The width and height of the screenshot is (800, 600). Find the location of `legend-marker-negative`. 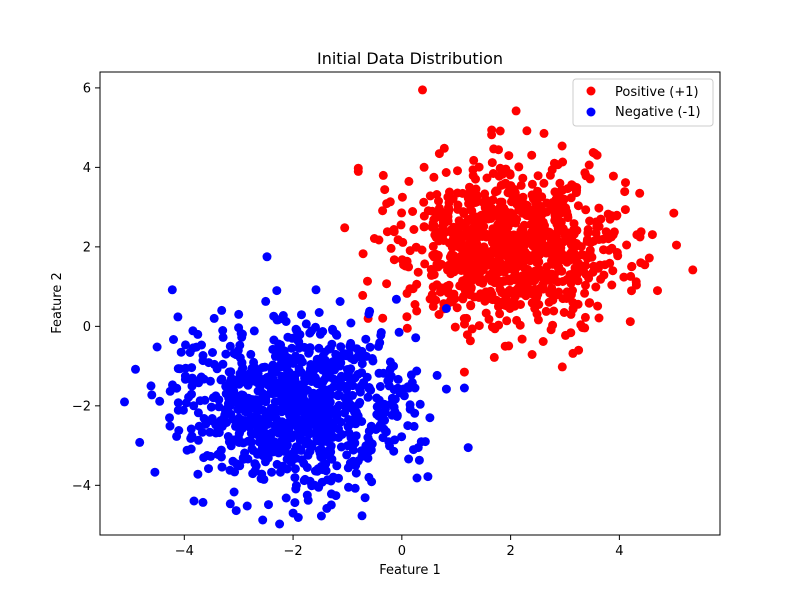

legend-marker-negative is located at coordinates (591, 112).